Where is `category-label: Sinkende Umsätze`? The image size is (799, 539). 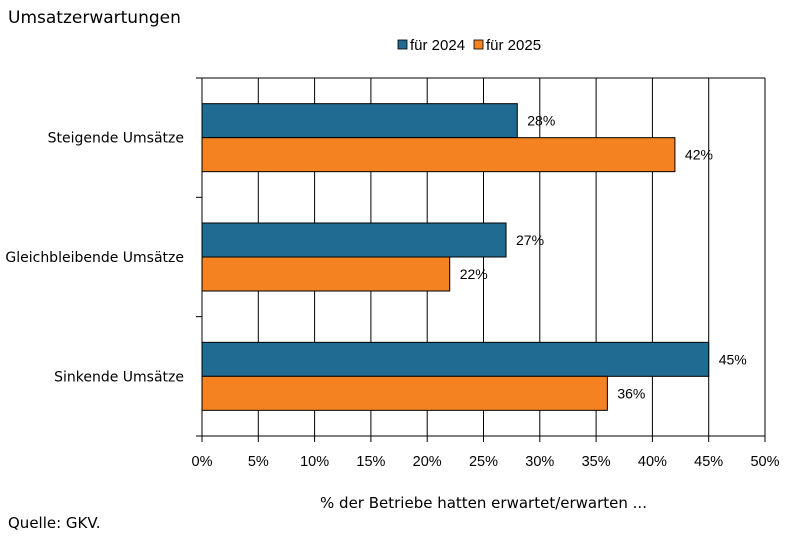 category-label: Sinkende Umsätze is located at coordinates (119, 377).